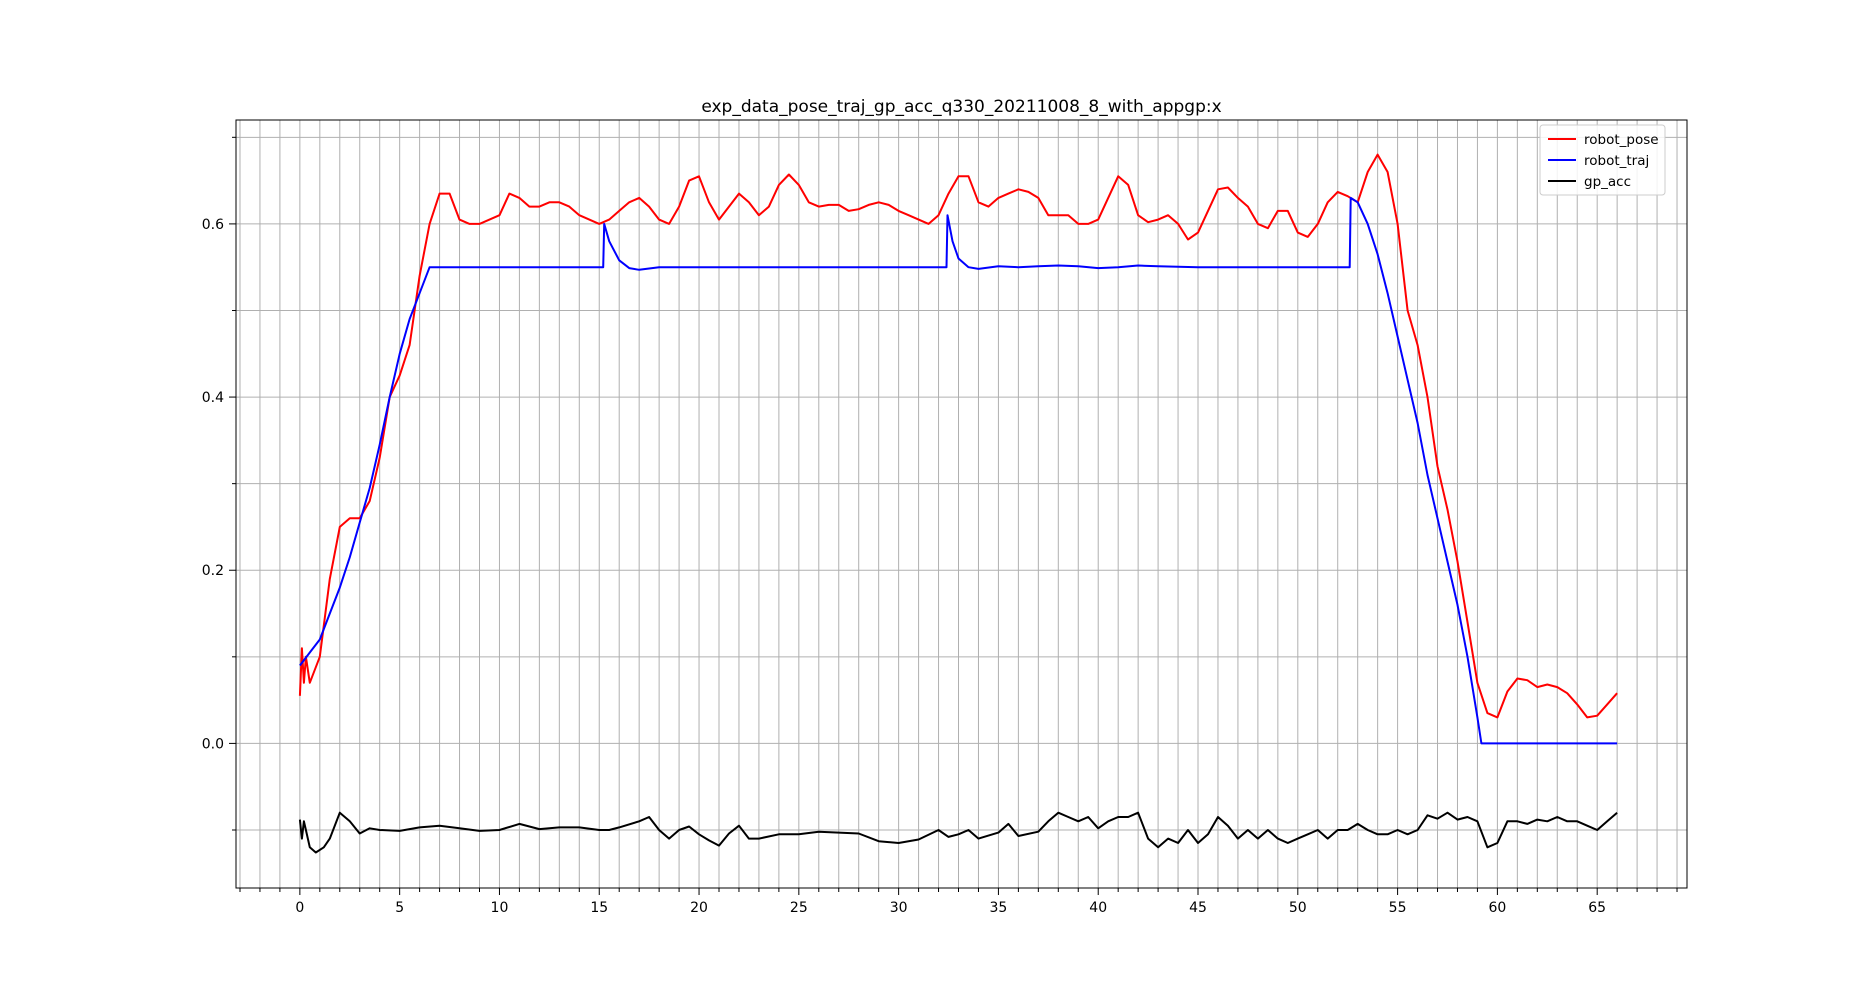 The height and width of the screenshot is (986, 1853). Describe the element at coordinates (799, 908) in the screenshot. I see `x-tick-label: 25` at that location.